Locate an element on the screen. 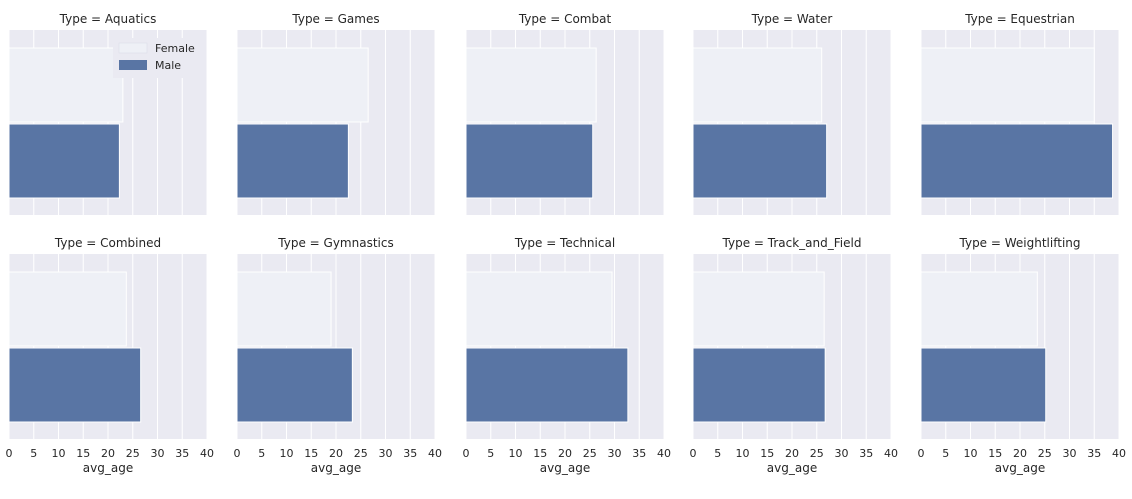  bar-aquatics-female is located at coordinates (66, 85).